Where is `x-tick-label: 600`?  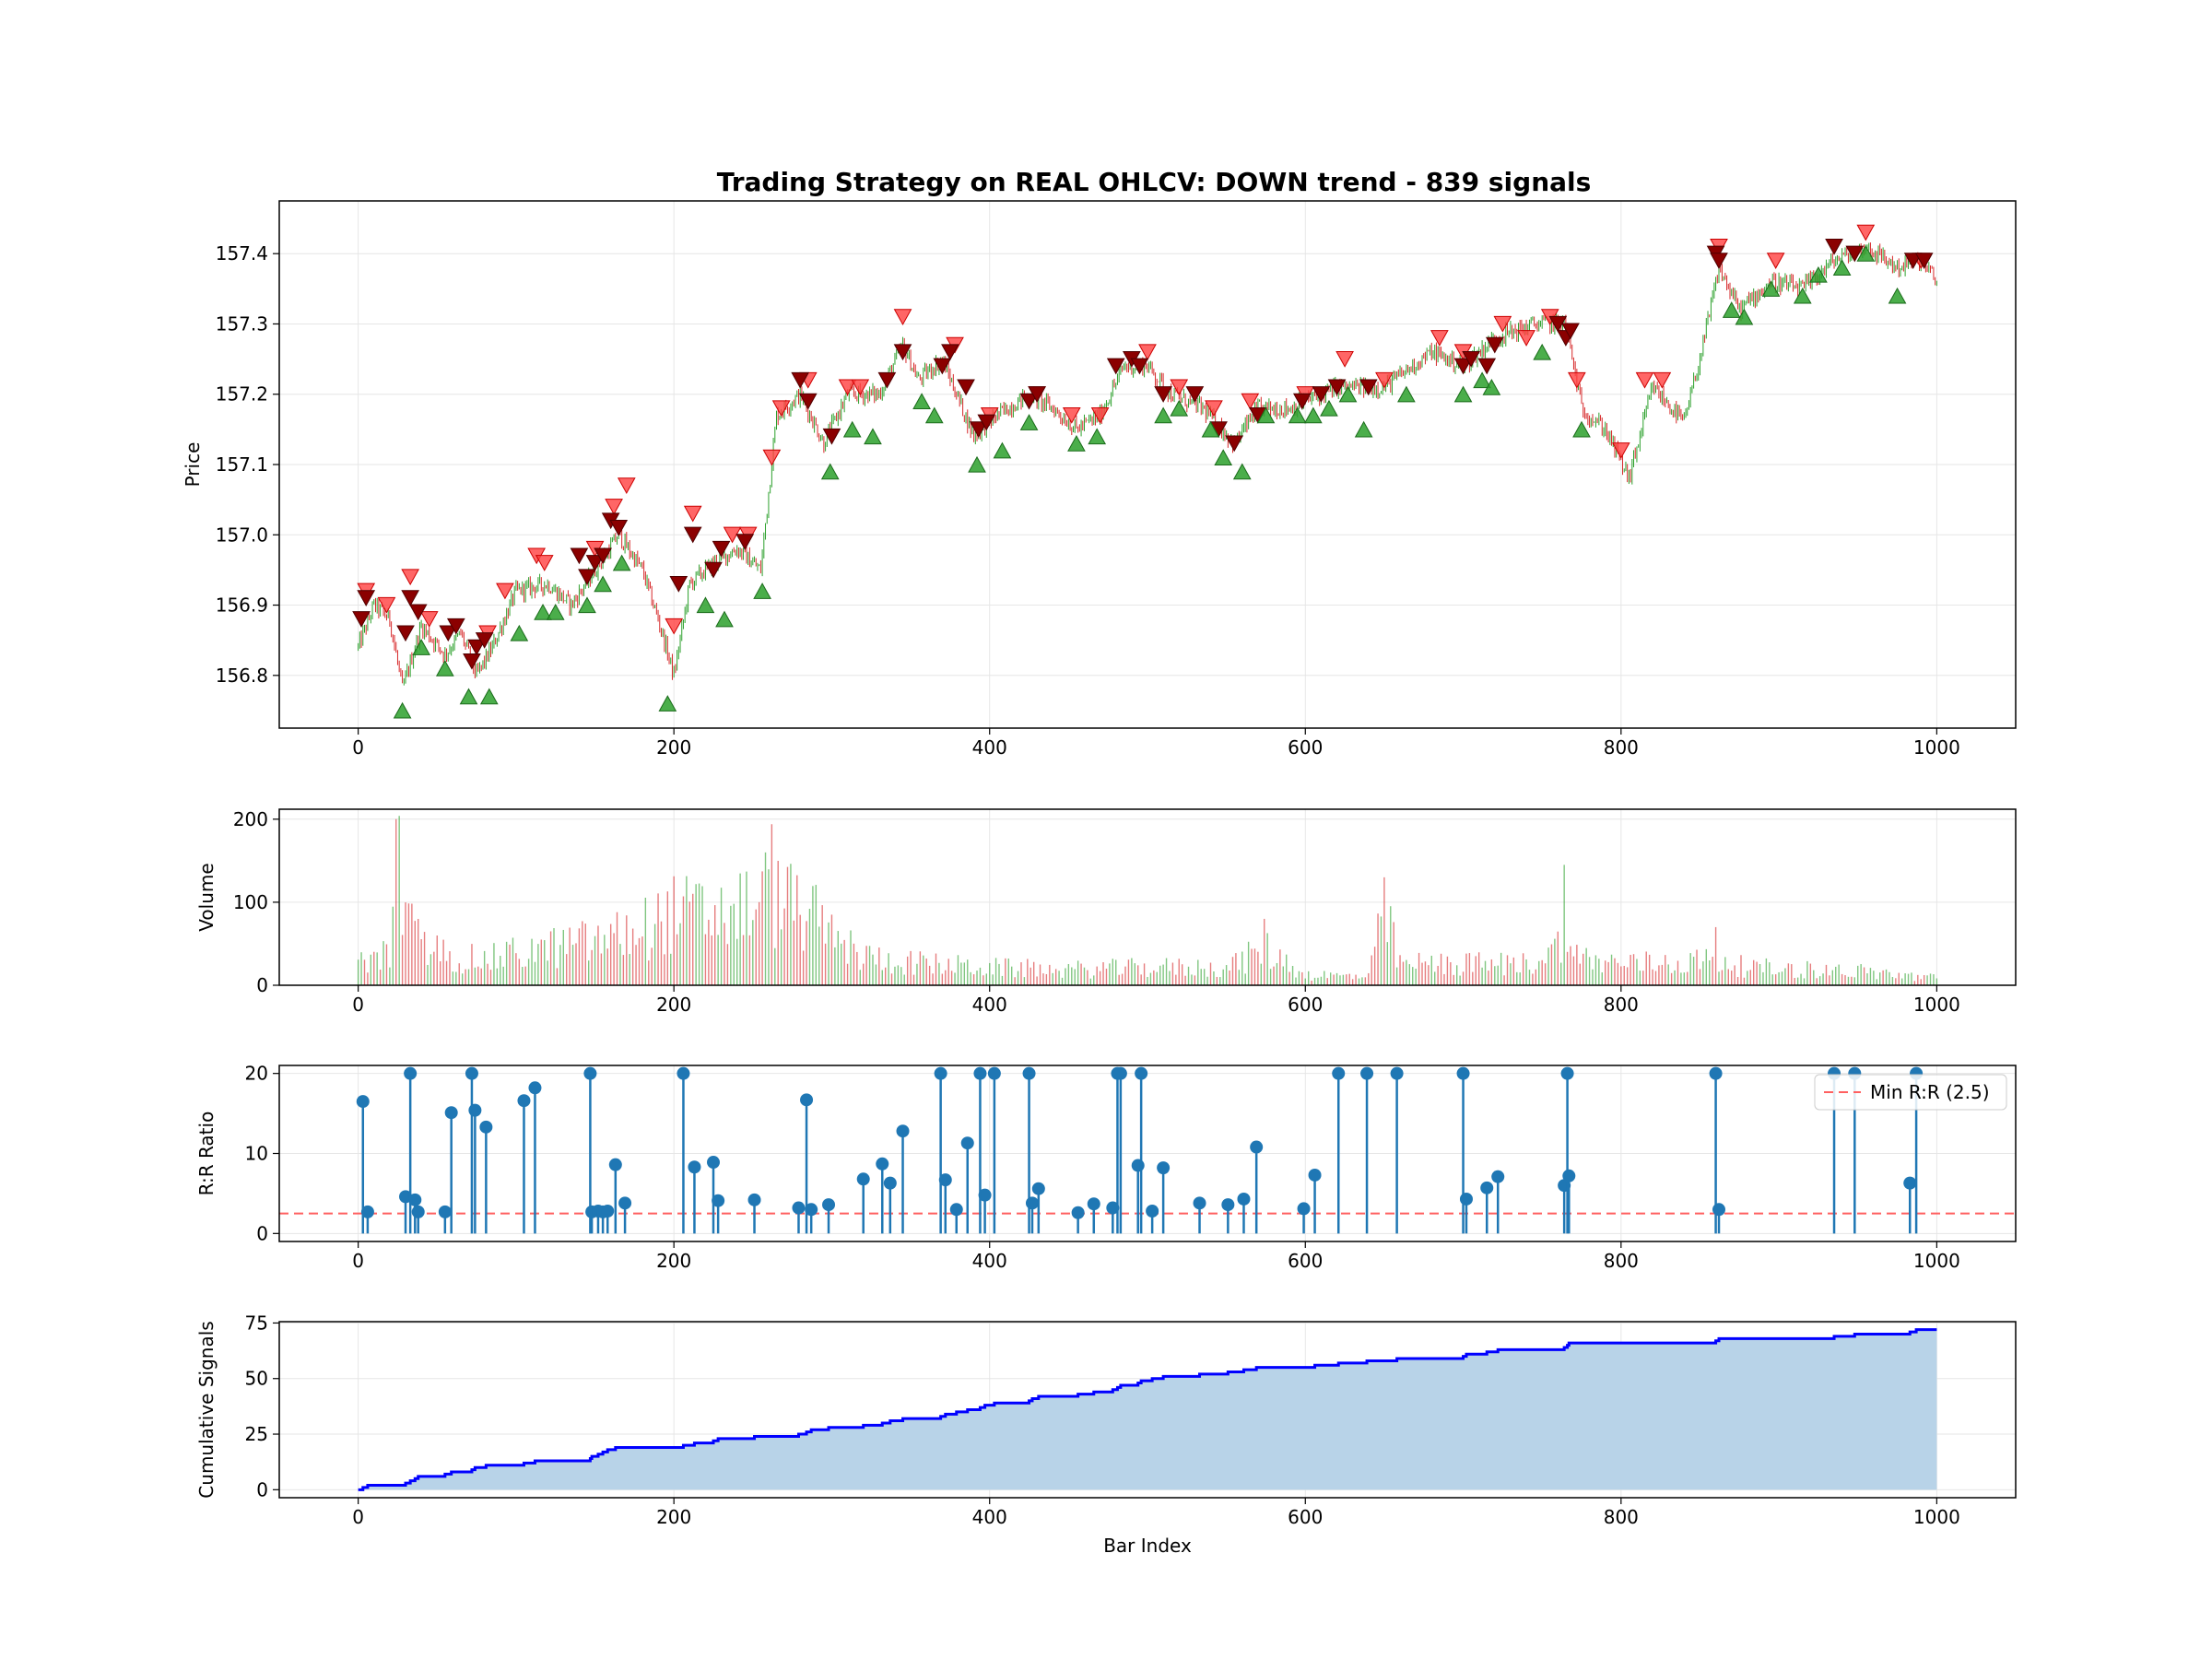 x-tick-label: 600 is located at coordinates (1305, 747).